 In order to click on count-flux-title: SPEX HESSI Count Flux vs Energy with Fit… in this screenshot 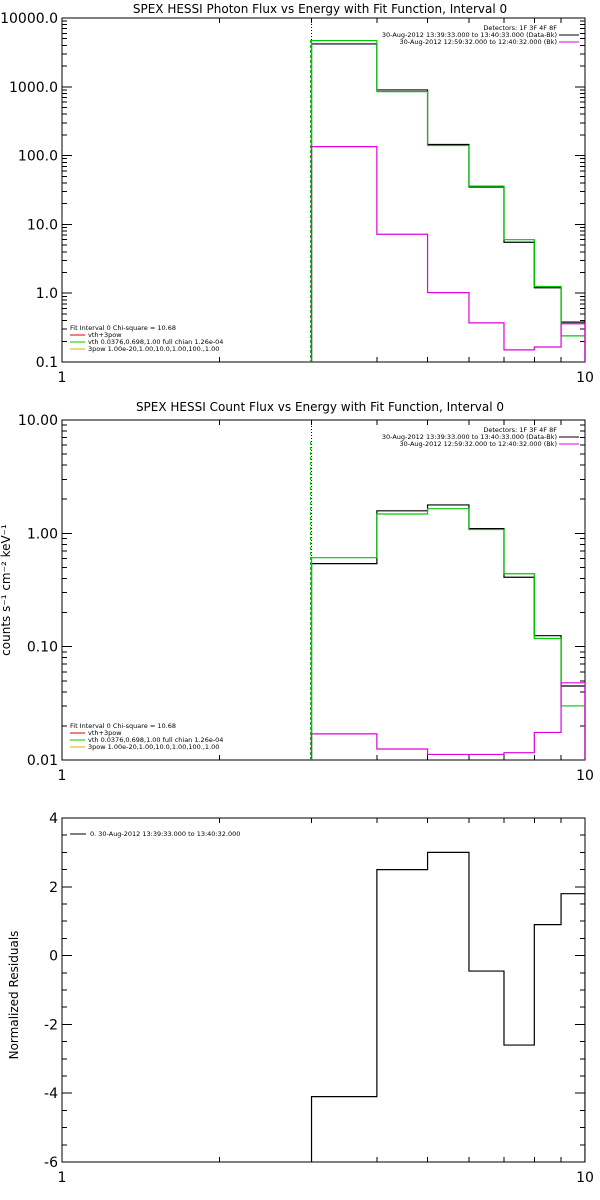, I will do `click(320, 407)`.